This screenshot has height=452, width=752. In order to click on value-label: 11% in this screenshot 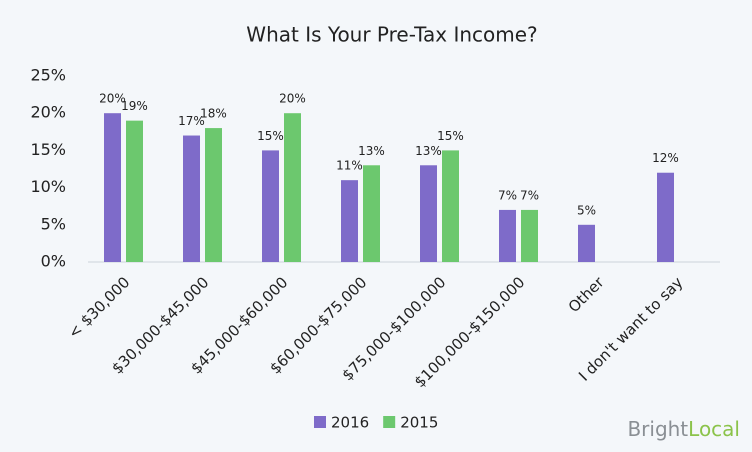, I will do `click(349, 166)`.